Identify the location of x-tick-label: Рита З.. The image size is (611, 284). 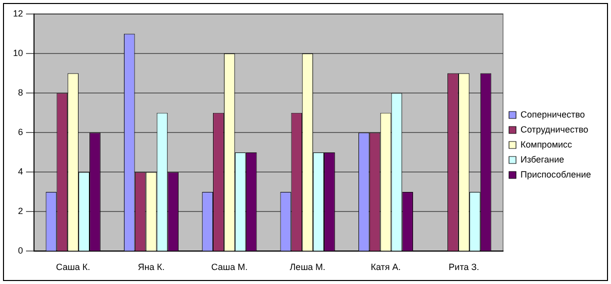
(464, 267).